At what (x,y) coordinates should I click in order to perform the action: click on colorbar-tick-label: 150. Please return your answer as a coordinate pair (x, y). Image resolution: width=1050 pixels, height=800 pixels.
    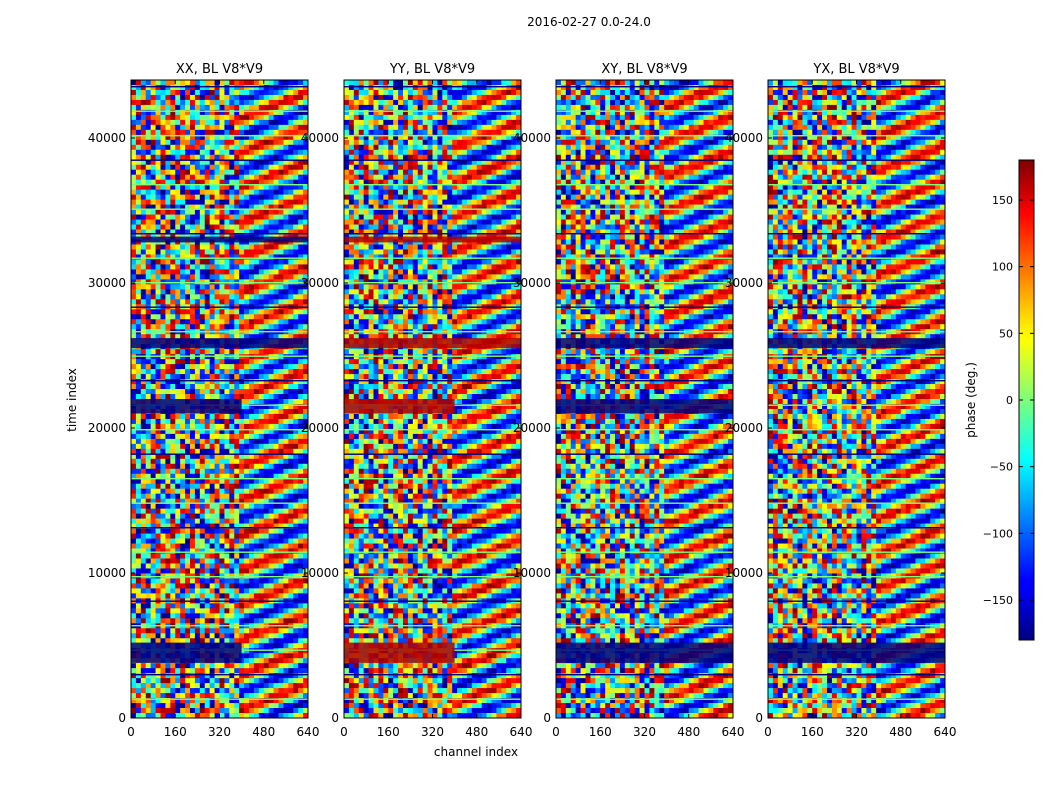
    Looking at the image, I should click on (1002, 200).